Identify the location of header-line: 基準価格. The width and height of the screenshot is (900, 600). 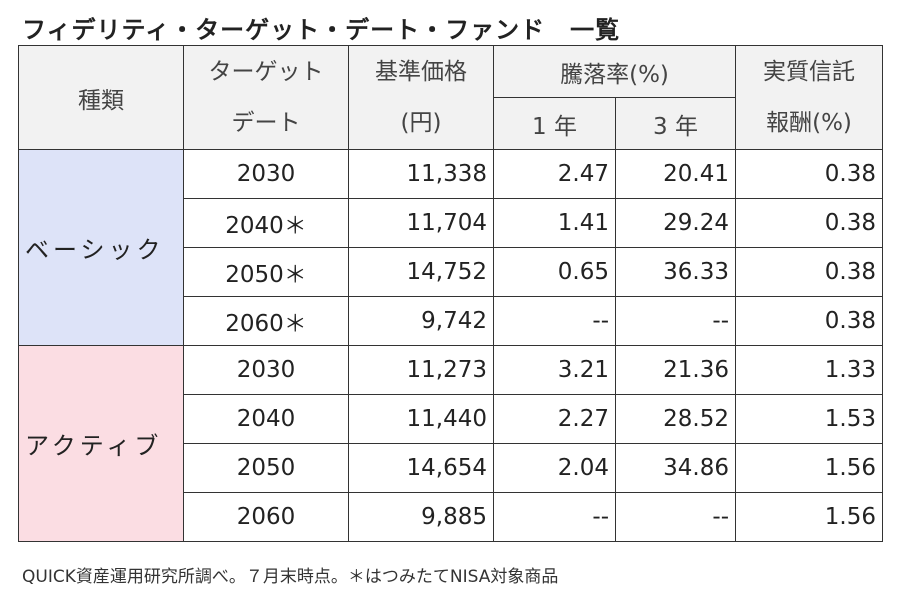
(421, 71).